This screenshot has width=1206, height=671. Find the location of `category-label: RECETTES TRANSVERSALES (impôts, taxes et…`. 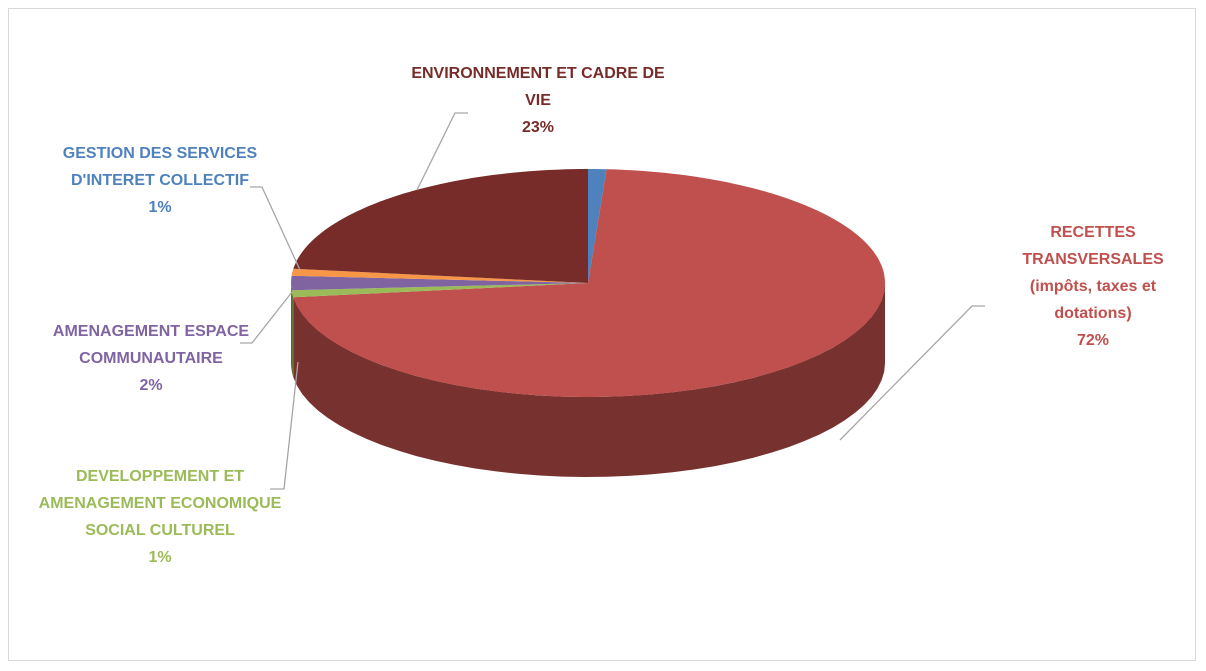

category-label: RECETTES TRANSVERSALES (impôts, taxes et… is located at coordinates (1093, 273).